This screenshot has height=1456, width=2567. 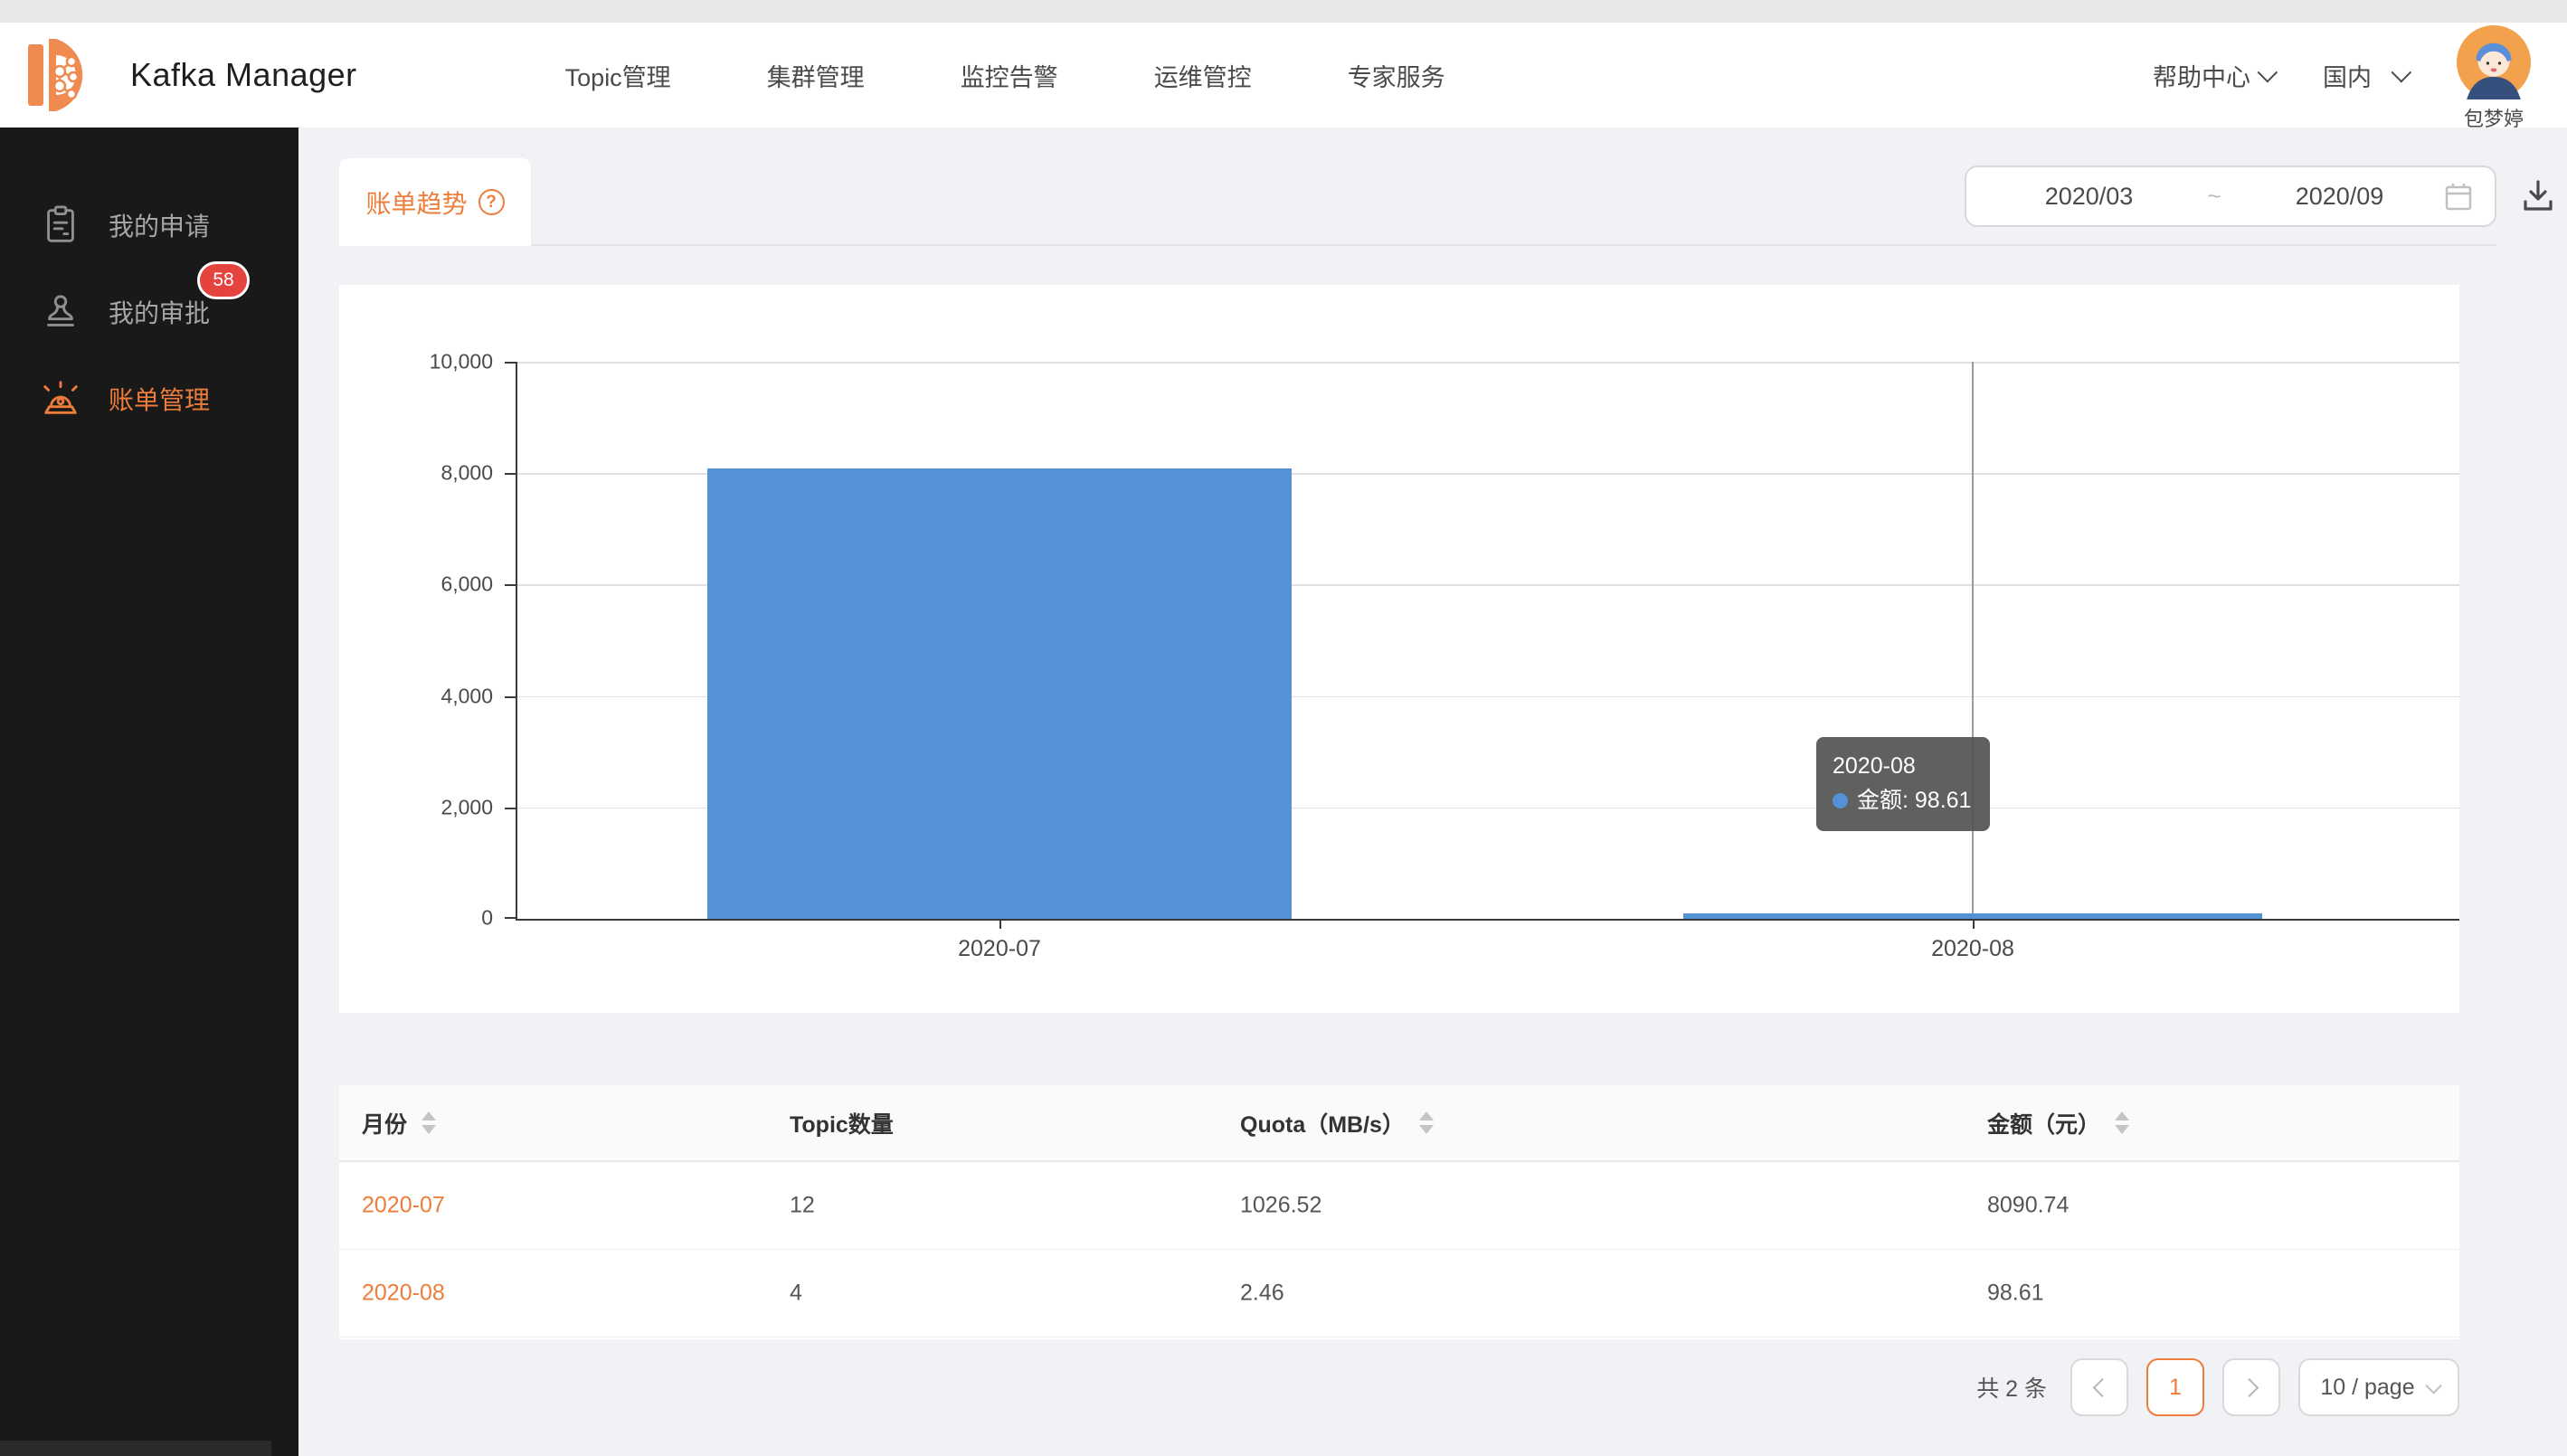 I want to click on column-header-topic-count: Topic数量, so click(x=842, y=1123).